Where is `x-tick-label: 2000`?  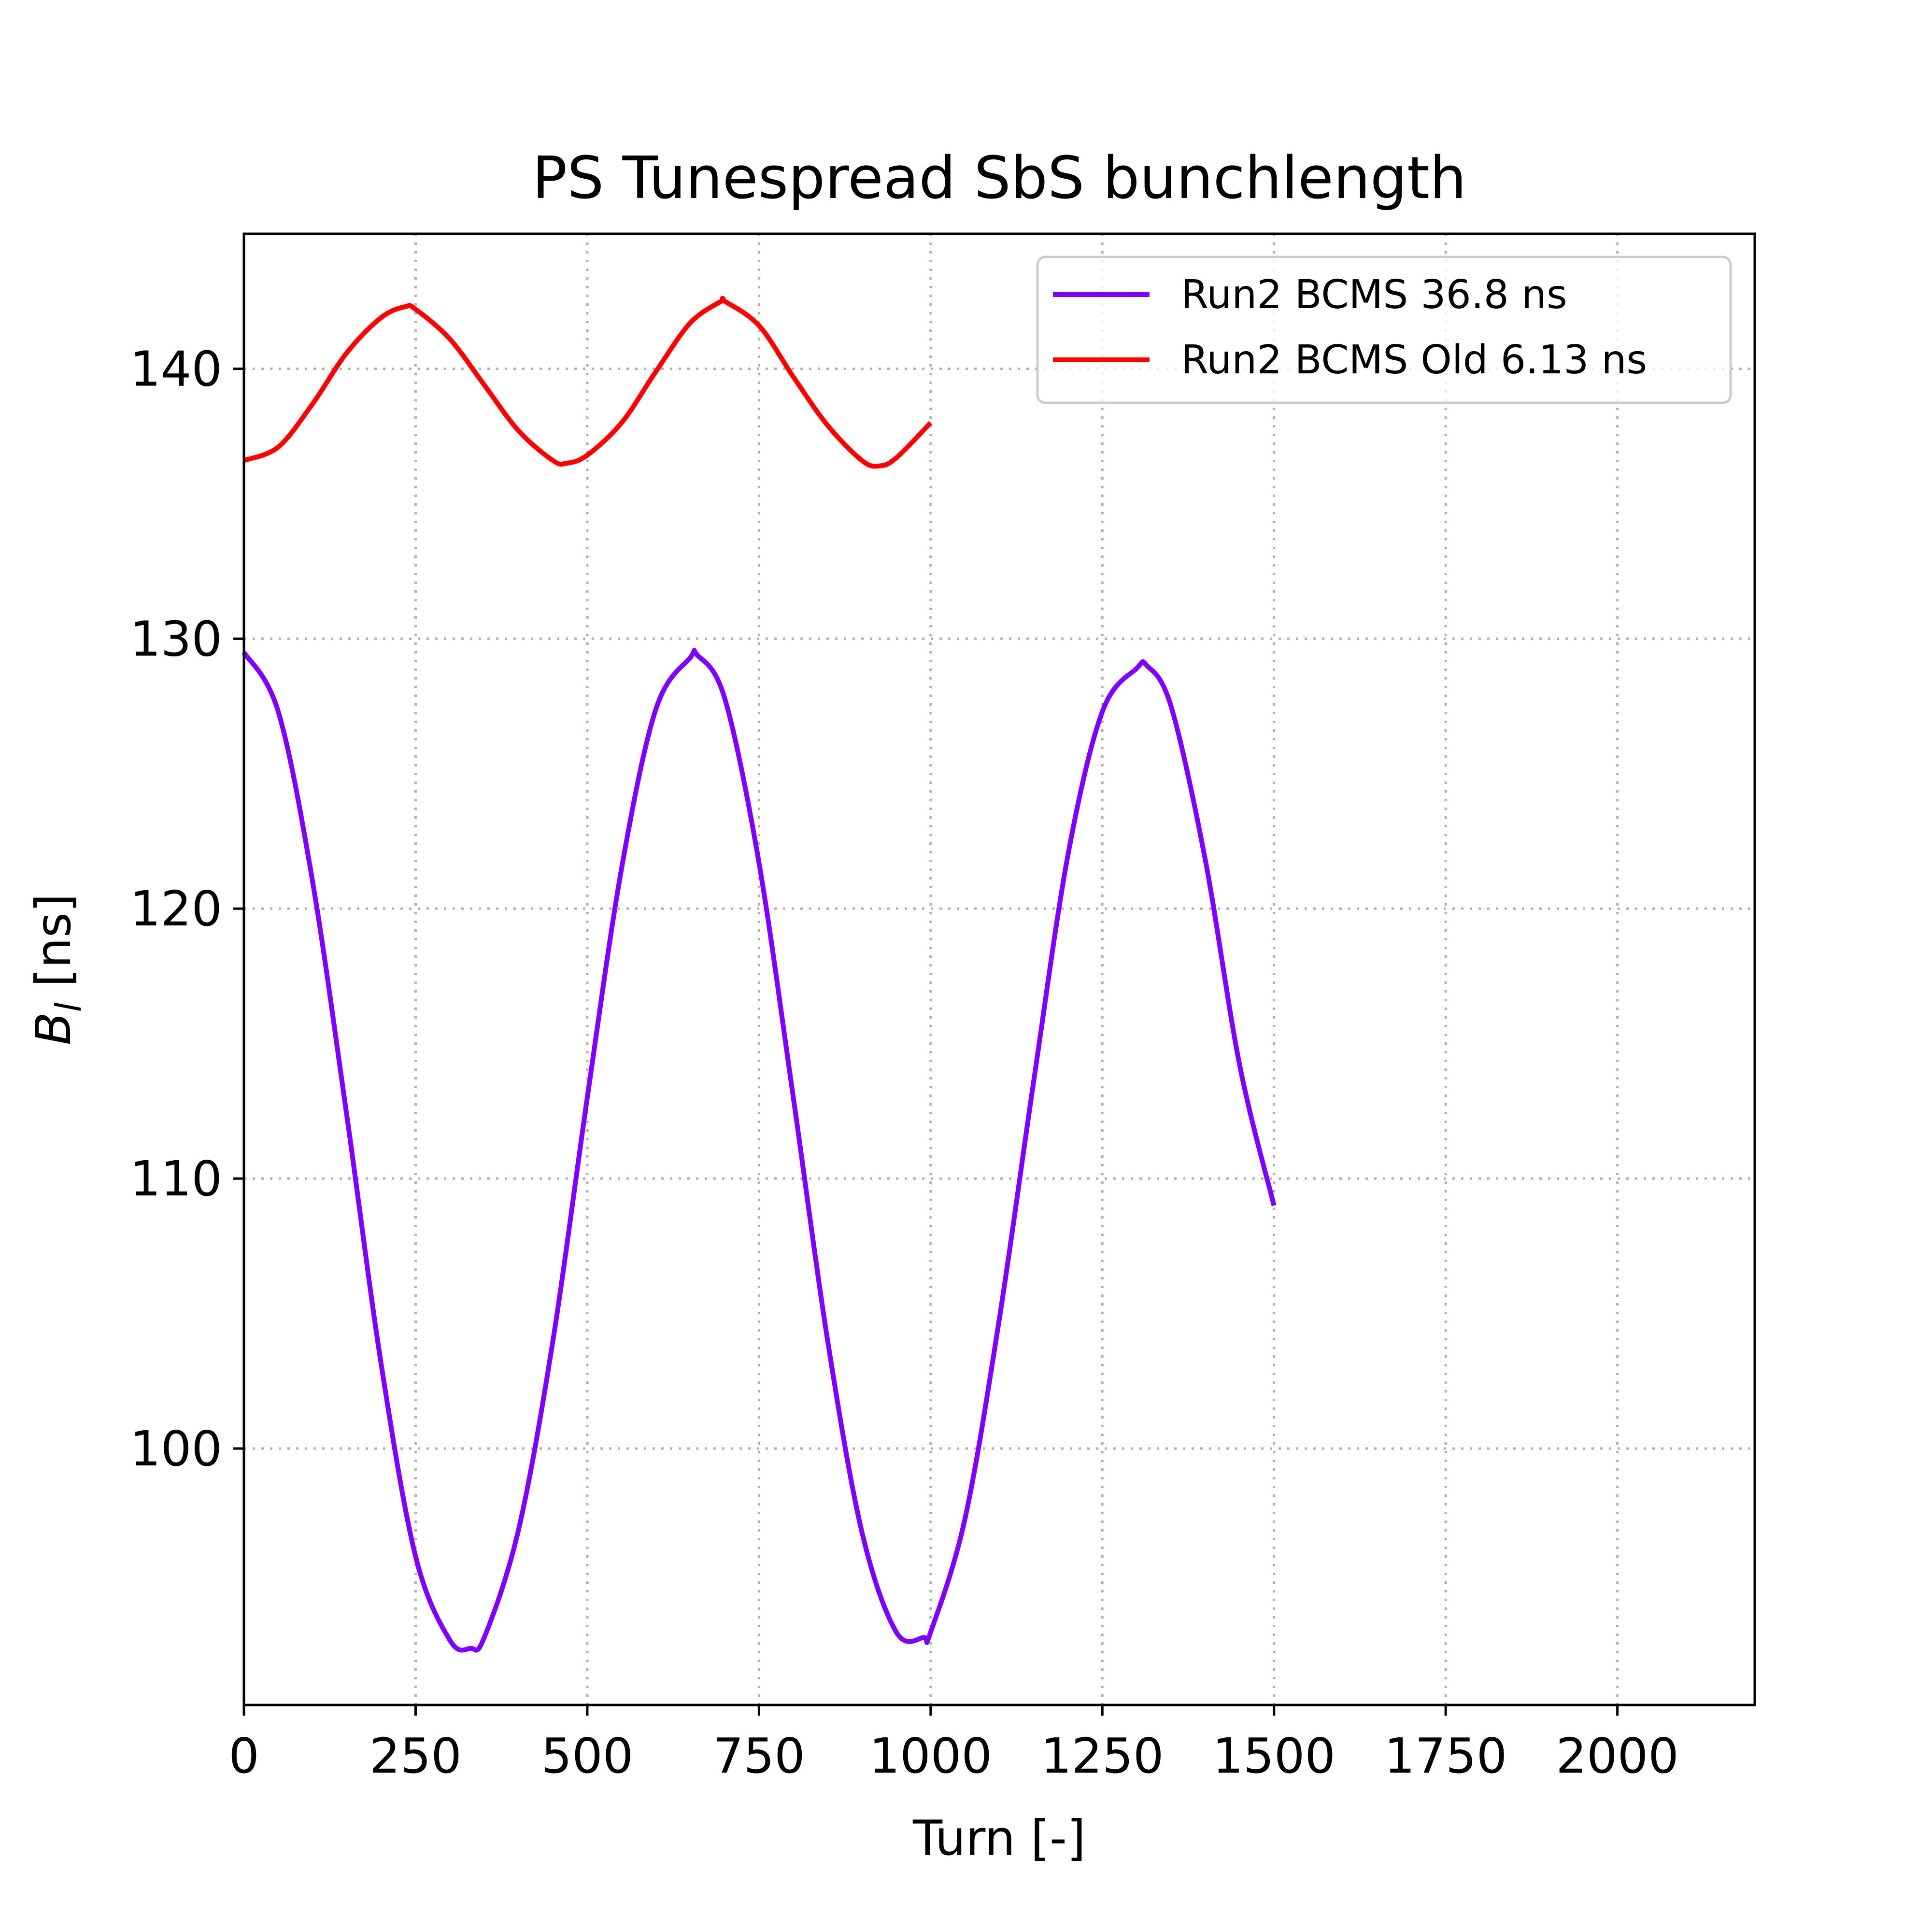 x-tick-label: 2000 is located at coordinates (1617, 1756).